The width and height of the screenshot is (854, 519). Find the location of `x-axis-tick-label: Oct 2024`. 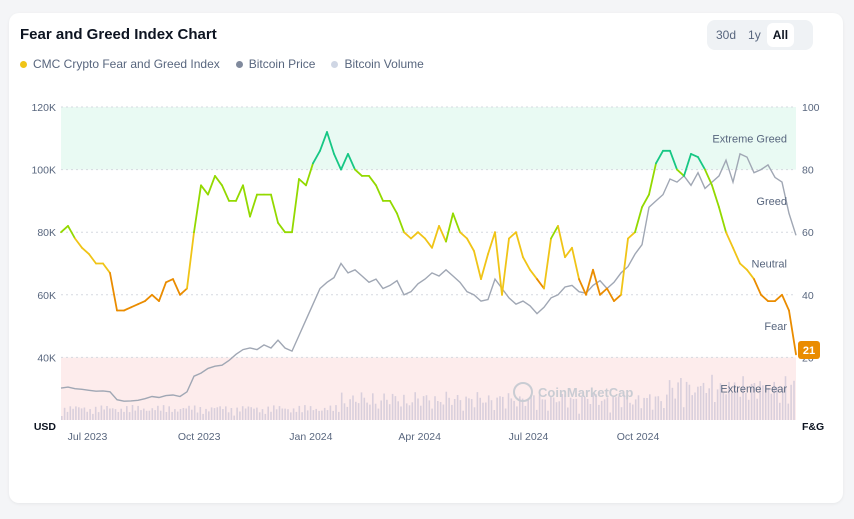

x-axis-tick-label: Oct 2024 is located at coordinates (638, 437).